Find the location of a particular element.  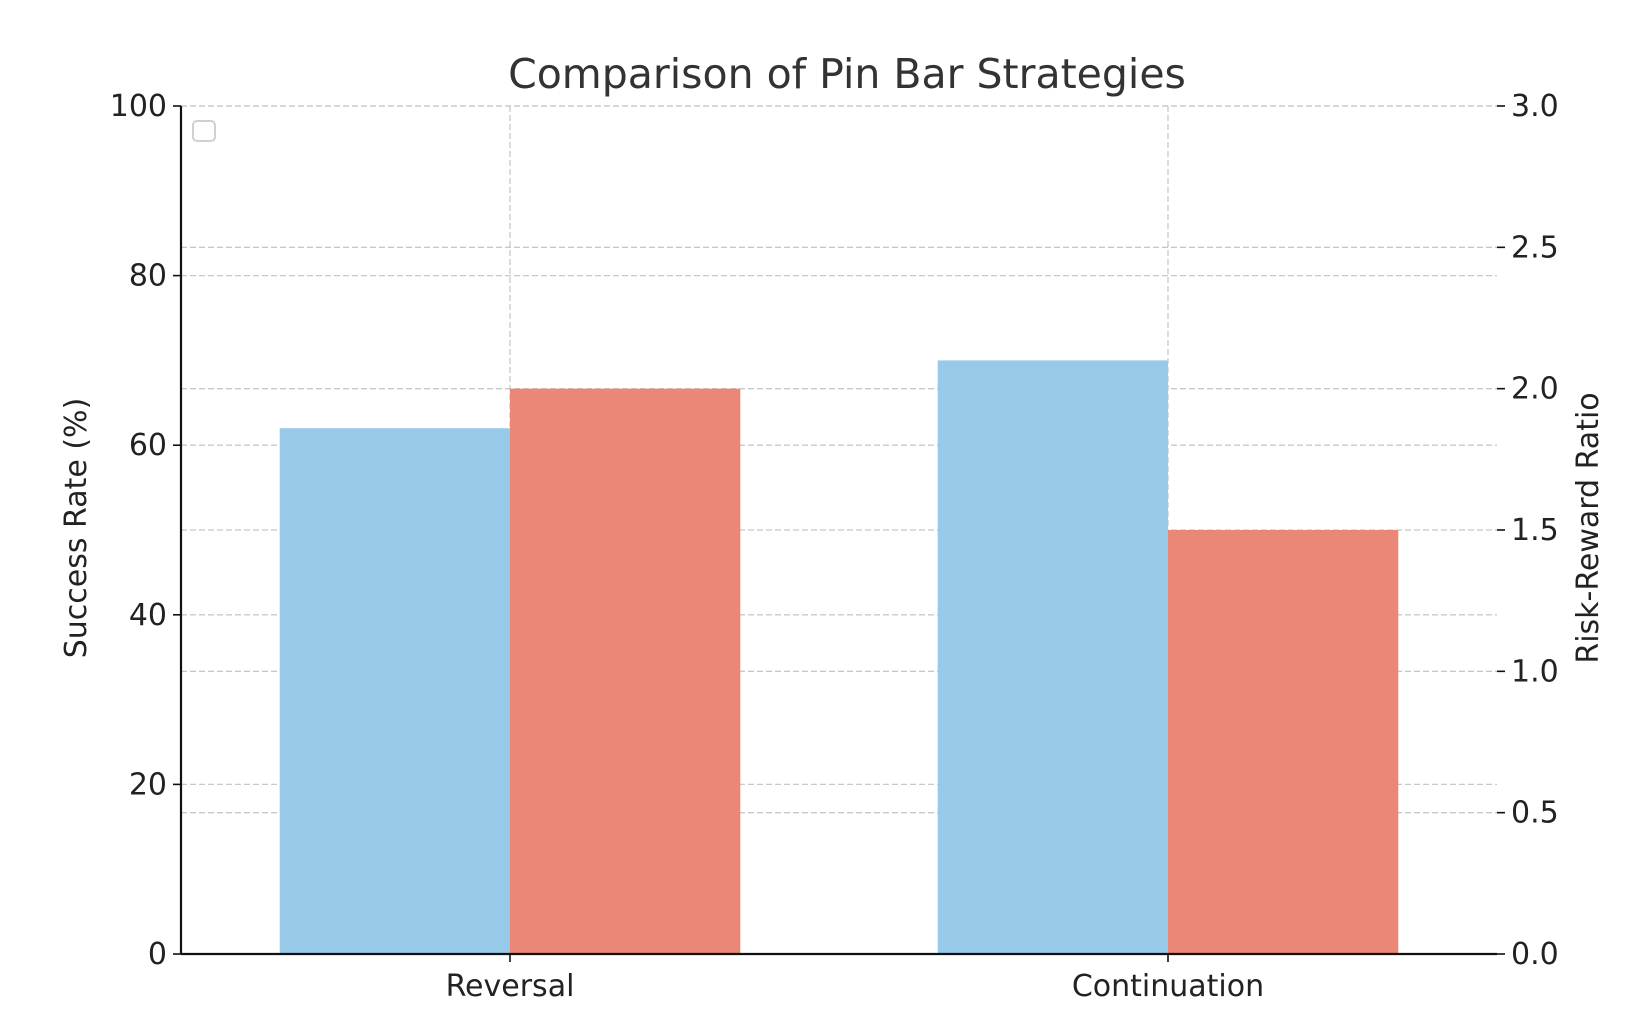

y-tick-label-left-0: 0 is located at coordinates (157, 954).